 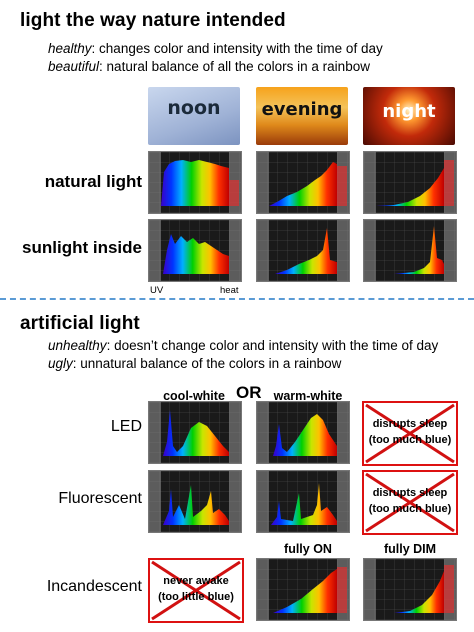 I want to click on col-or: OR, so click(x=249, y=392).